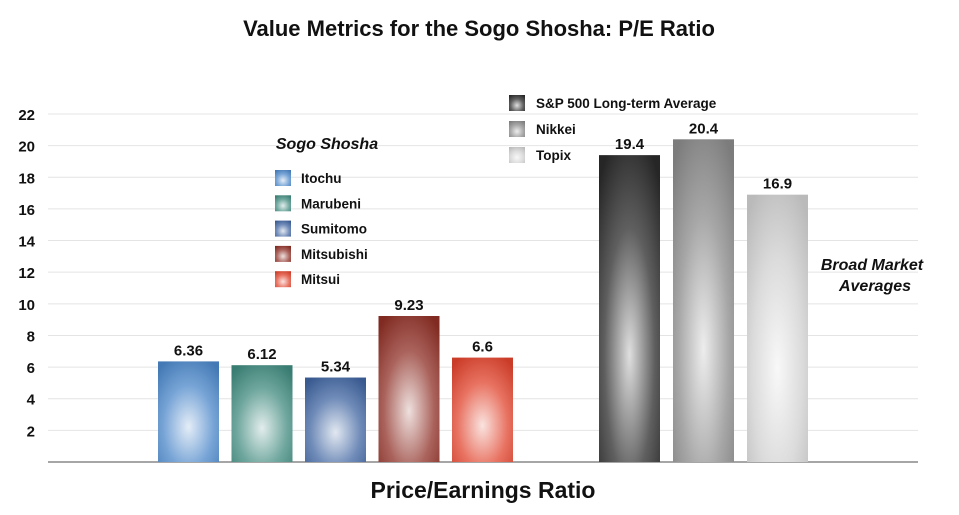  What do you see at coordinates (320, 279) in the screenshot?
I see `legend-label-mitsui: Mitsui` at bounding box center [320, 279].